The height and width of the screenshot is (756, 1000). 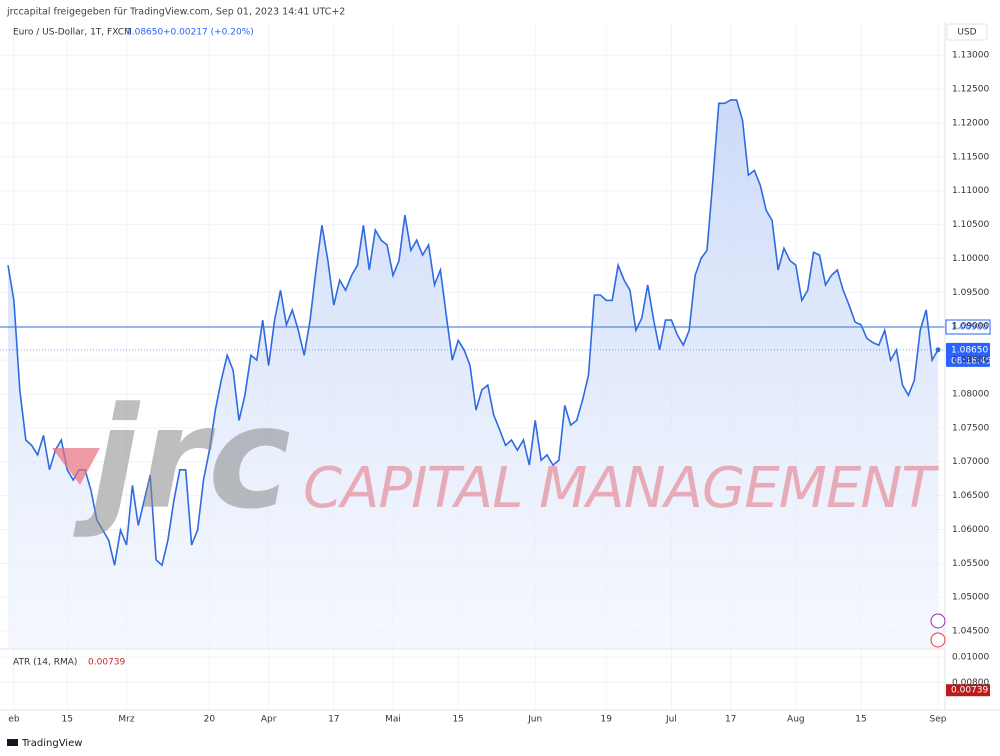 I want to click on x-tick-label: Mrz, so click(x=126, y=720).